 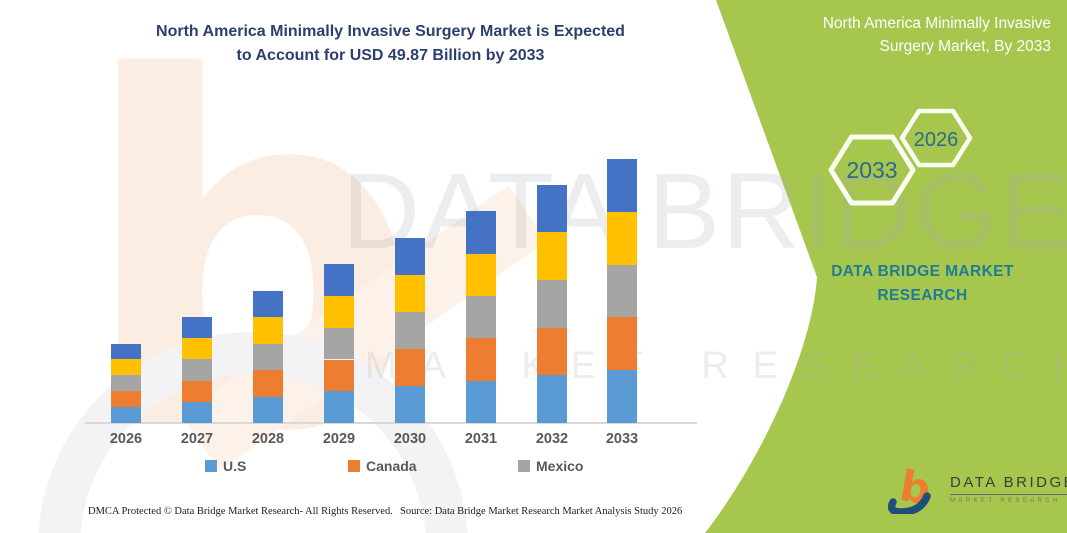 I want to click on panel-title-line2: Surgery Market, By 2033, so click(x=965, y=46).